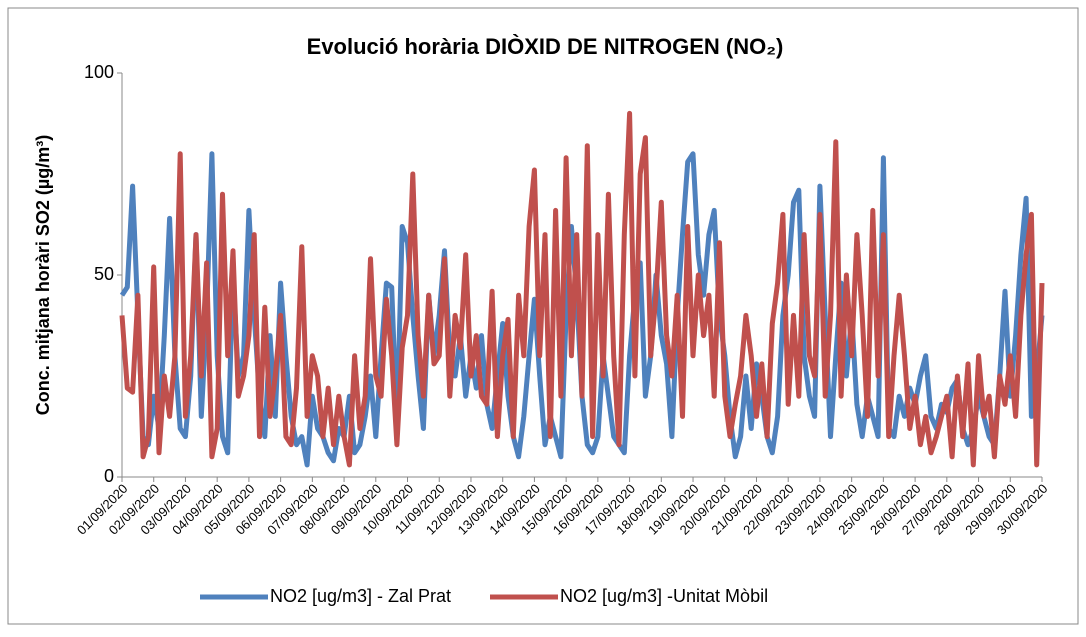 The height and width of the screenshot is (637, 1086). I want to click on legend-label: NO2 [ug/m3] -Unitat Mòbil, so click(664, 596).